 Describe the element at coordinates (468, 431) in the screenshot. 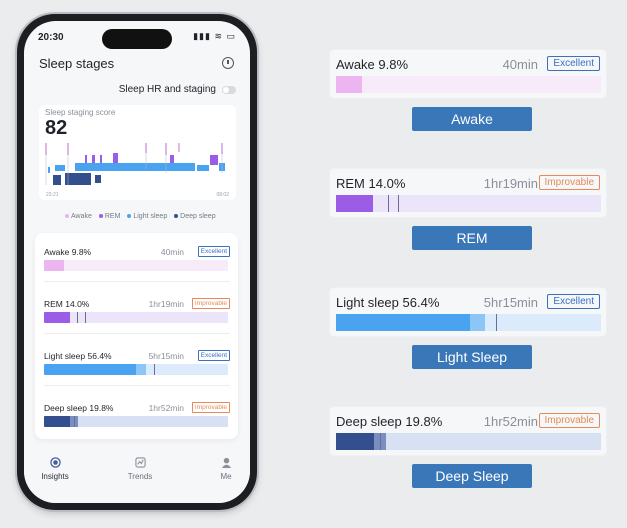

I see `expanded-row-deep: Deep sleep 19.8% 1hr52min Improvable` at that location.